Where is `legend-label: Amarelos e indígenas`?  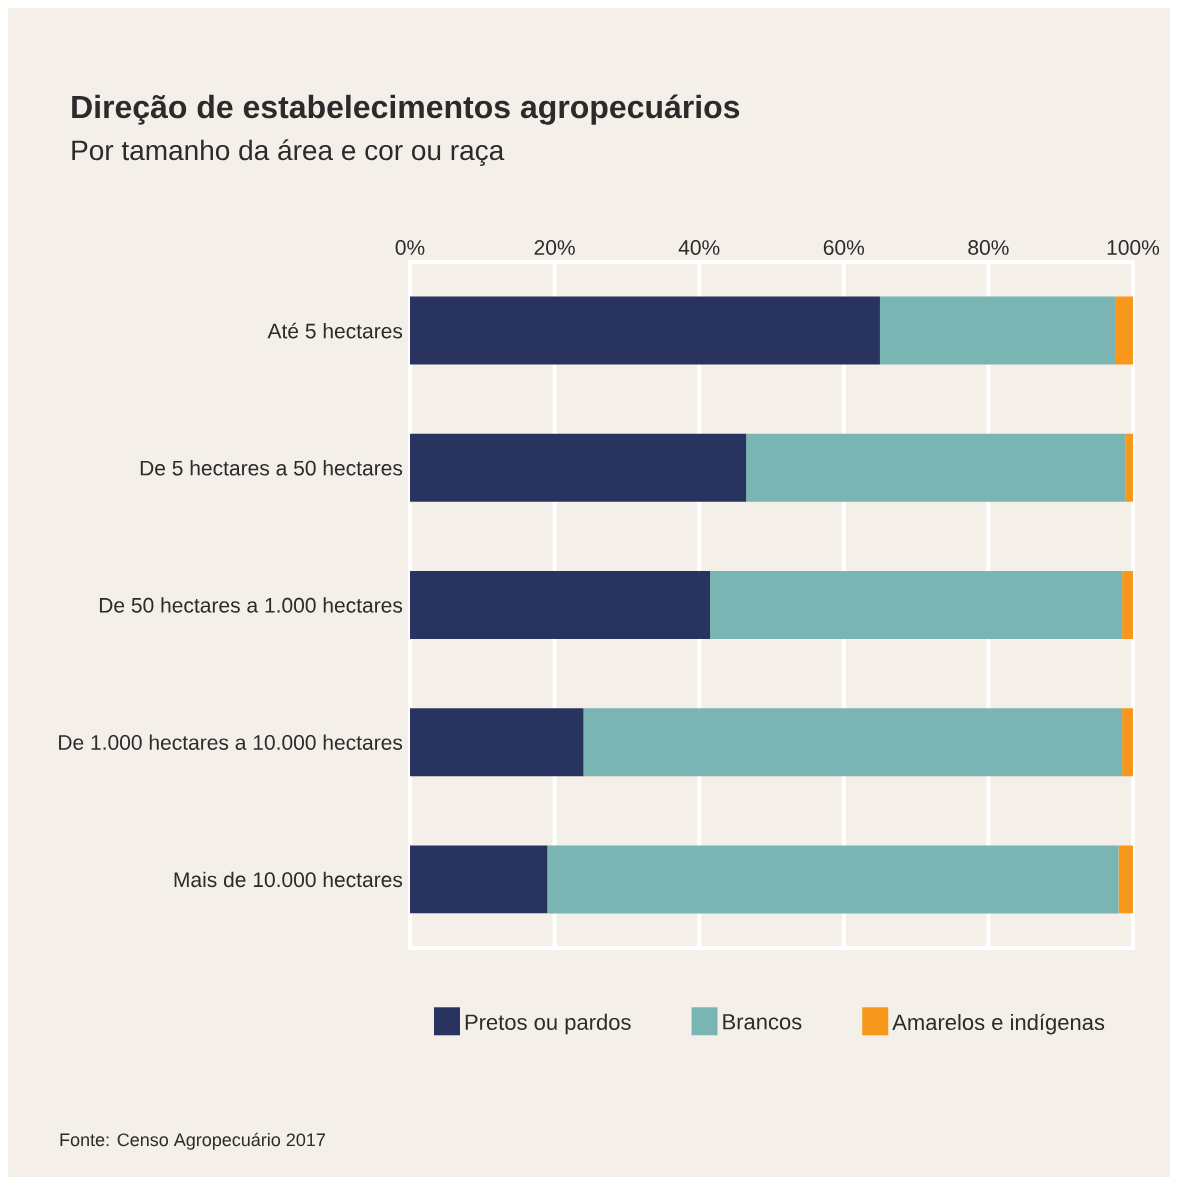
legend-label: Amarelos e indígenas is located at coordinates (998, 1024).